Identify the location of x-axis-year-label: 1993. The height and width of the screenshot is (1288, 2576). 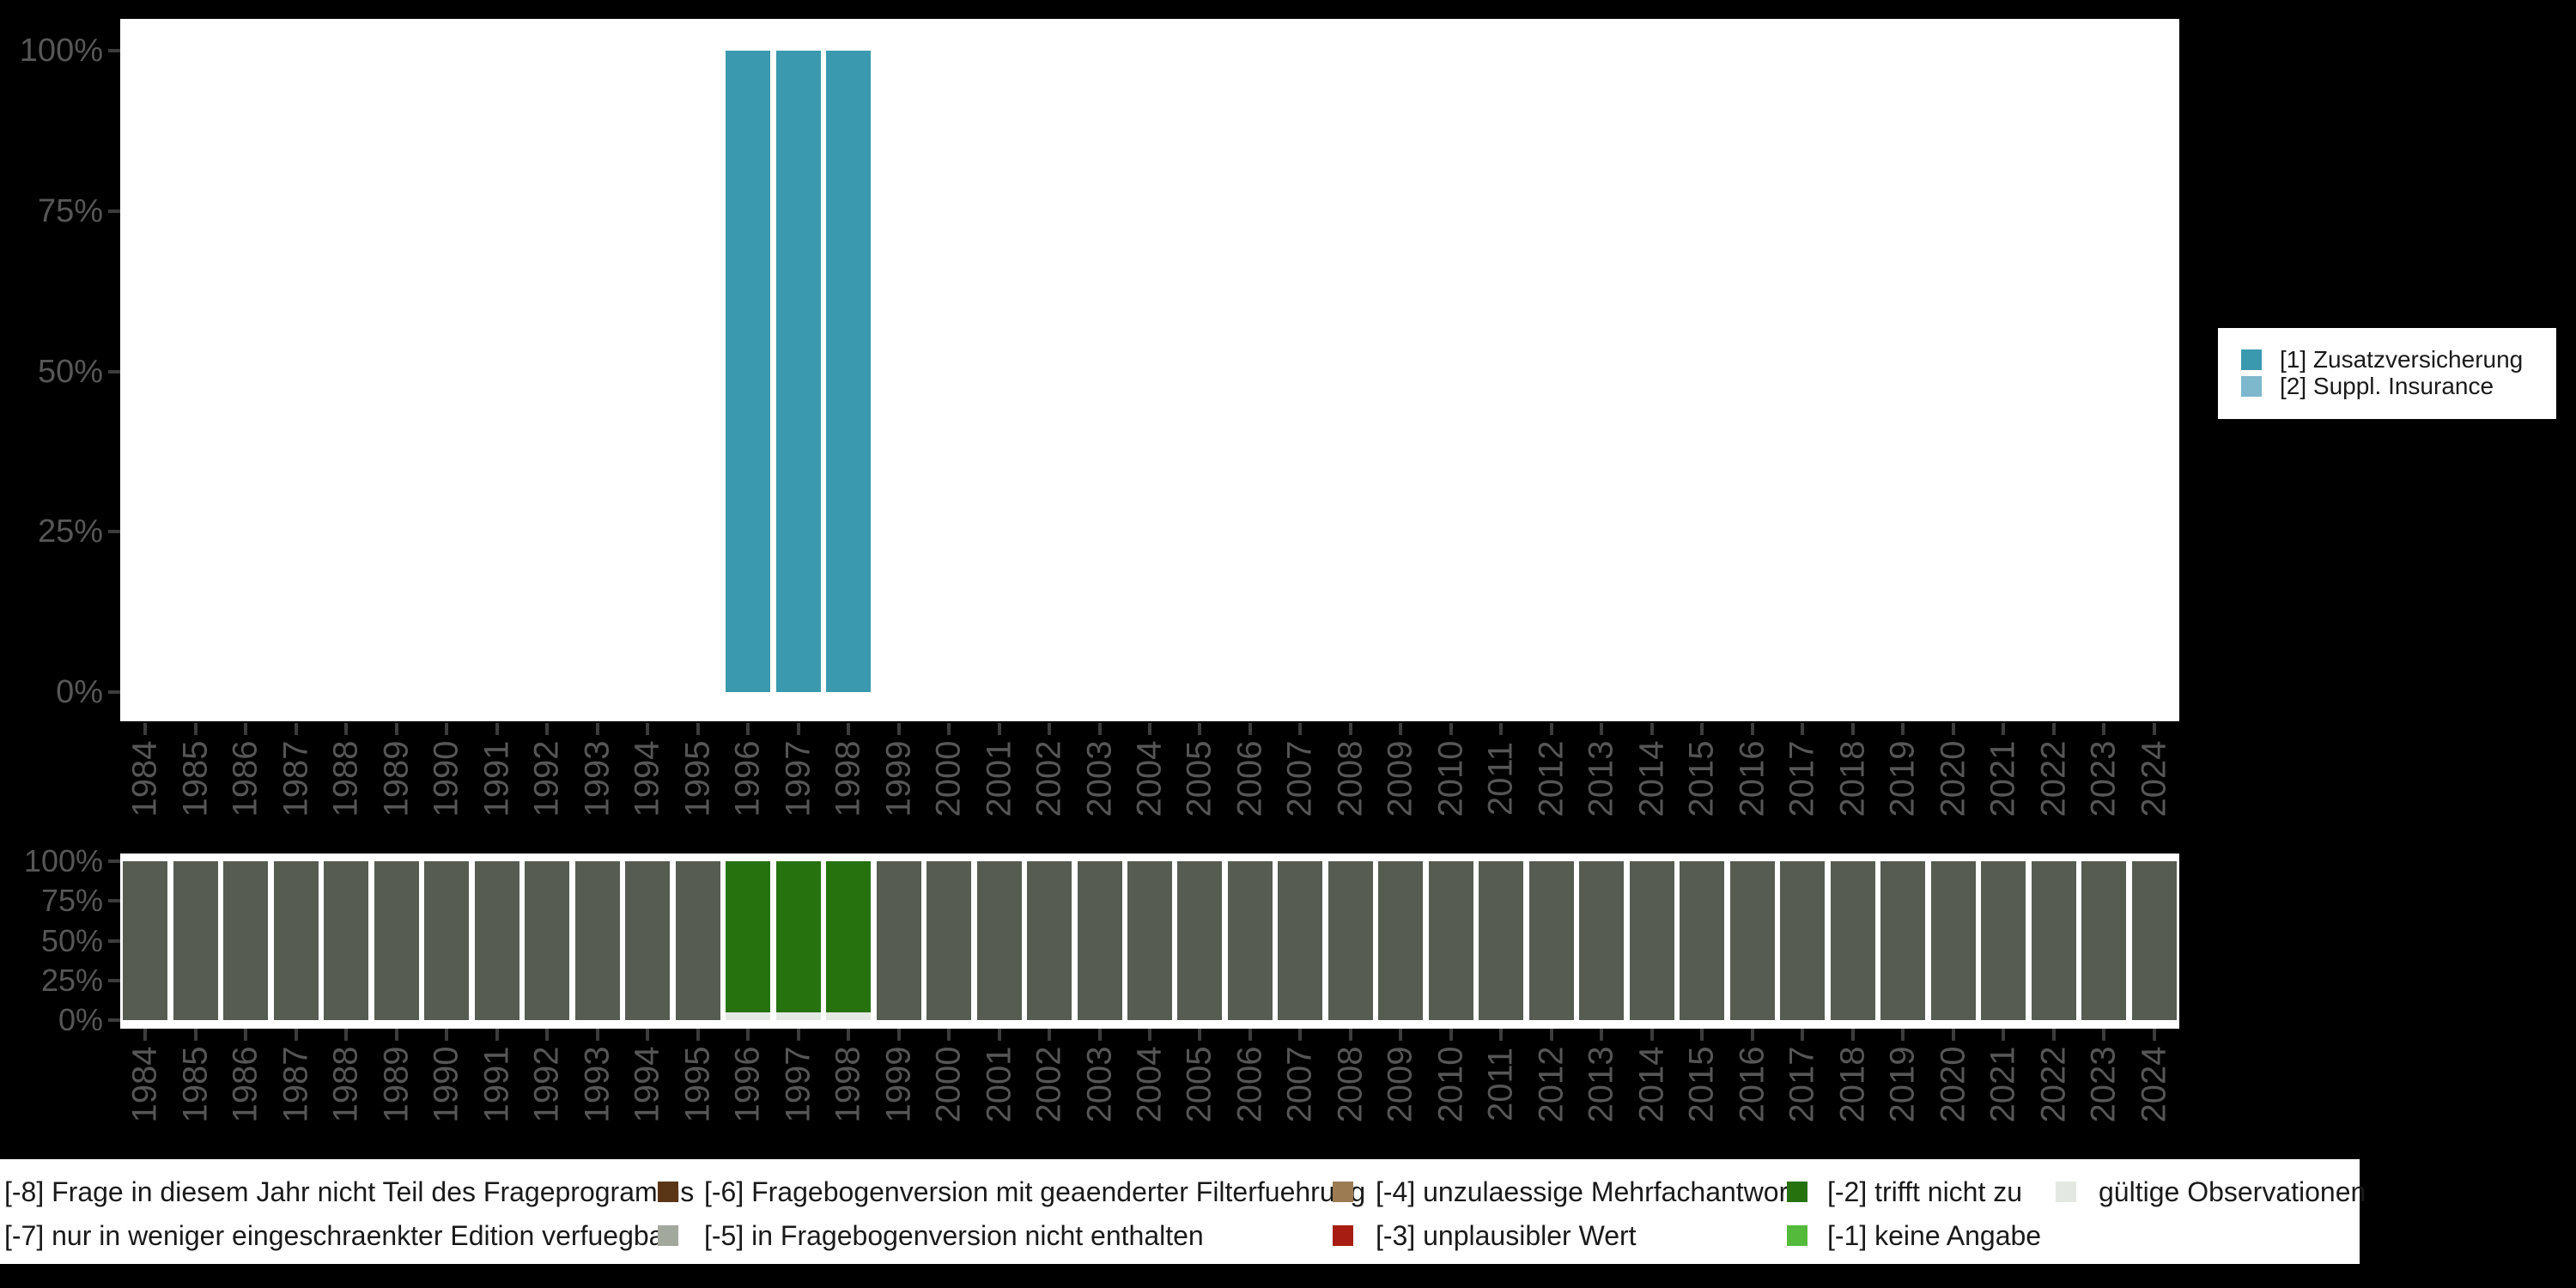
(597, 1085).